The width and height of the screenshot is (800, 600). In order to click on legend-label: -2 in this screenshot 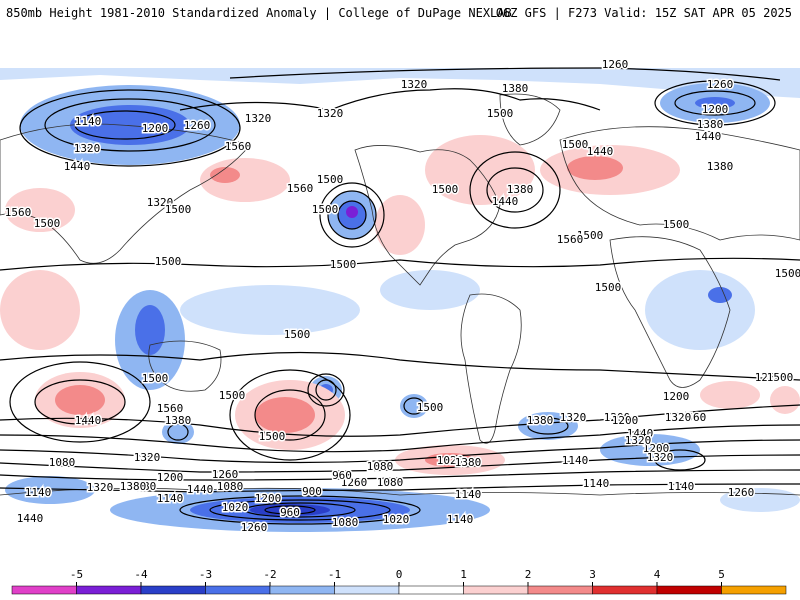, I will do `click(269, 574)`.